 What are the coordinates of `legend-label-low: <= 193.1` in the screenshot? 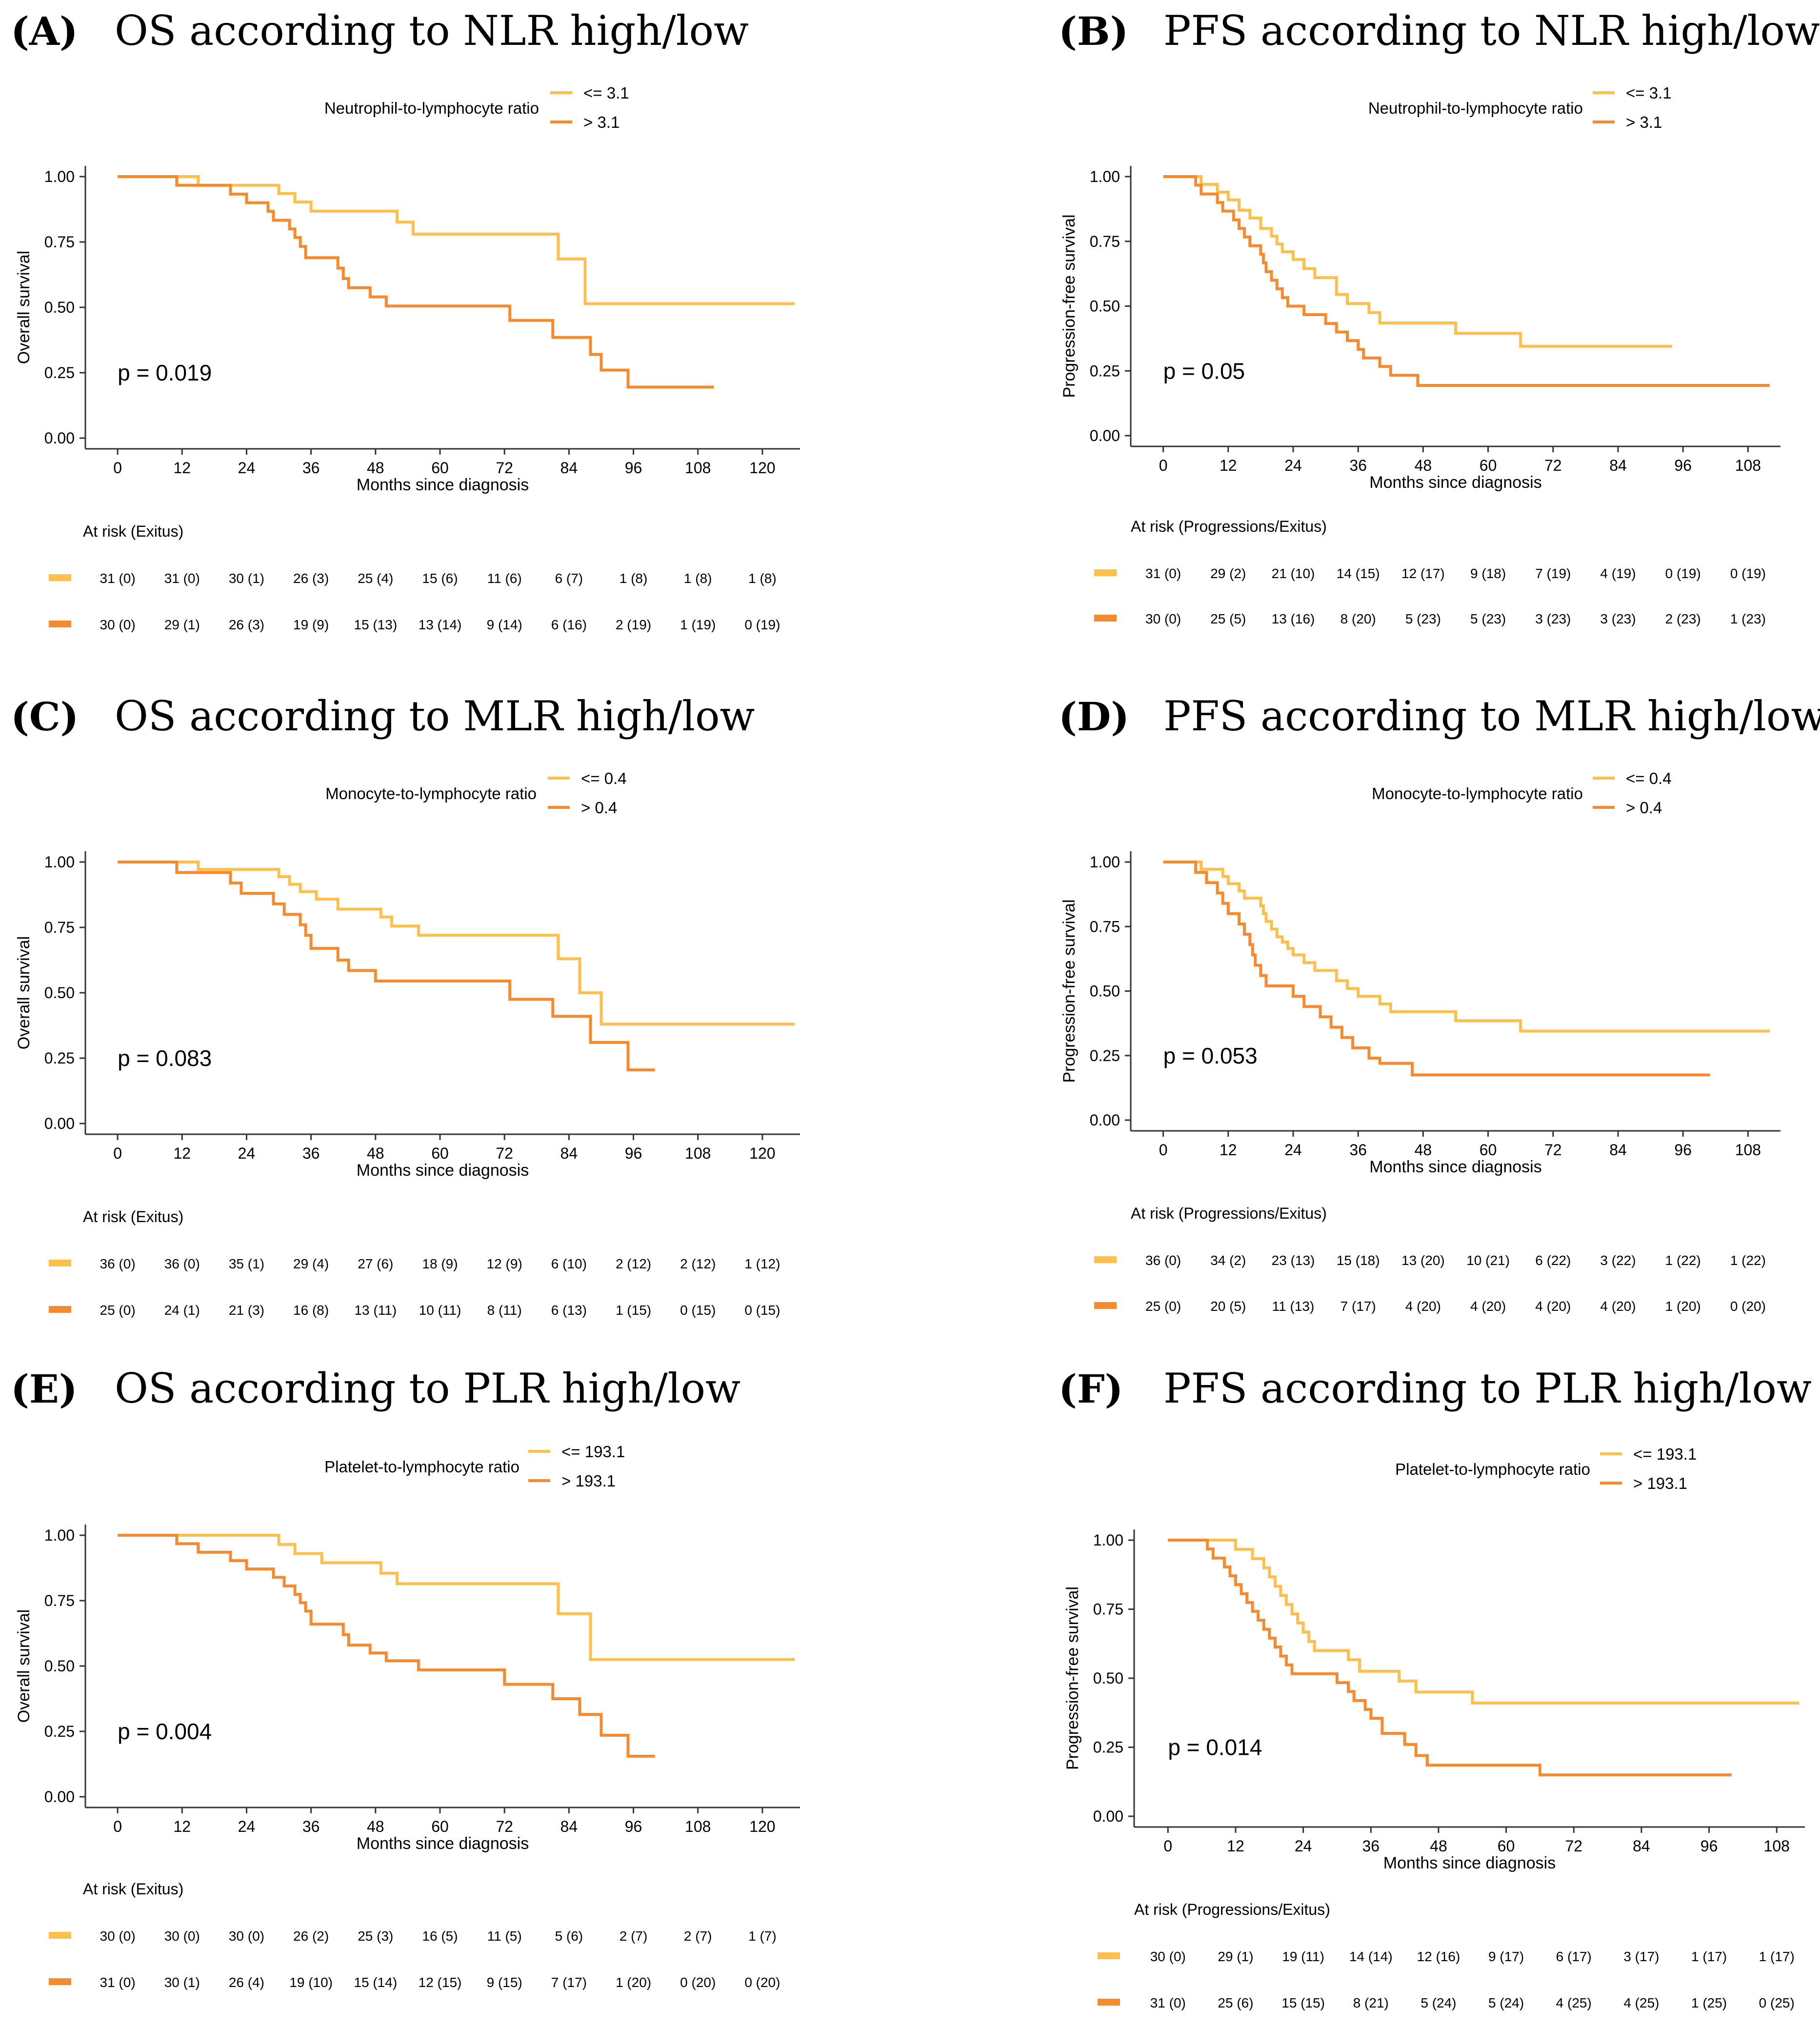 It's located at (593, 1452).